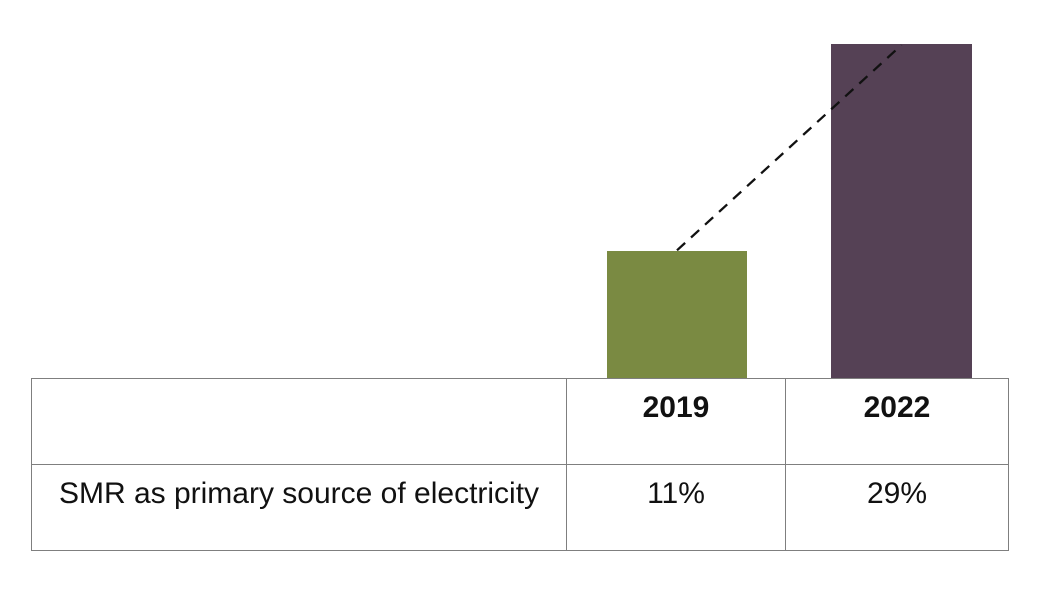  Describe the element at coordinates (897, 507) in the screenshot. I see `value-2022: 29%` at that location.